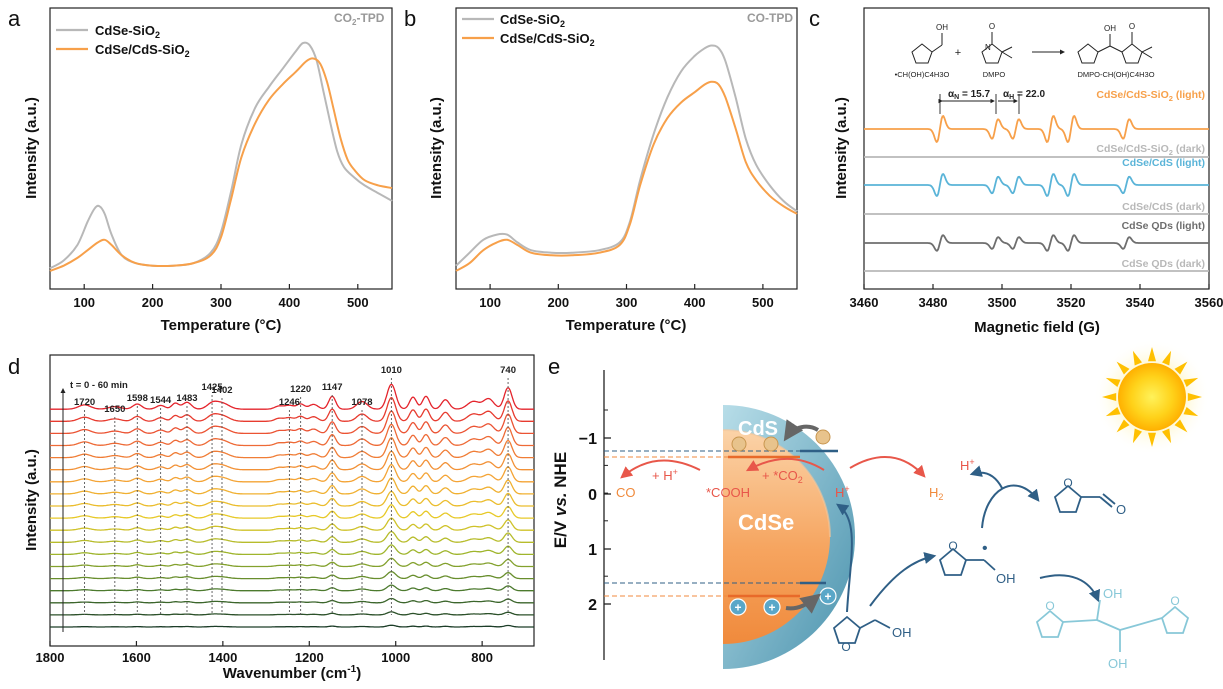 The image size is (1223, 689). Describe the element at coordinates (781, 435) in the screenshot. I see `electrons` at that location.